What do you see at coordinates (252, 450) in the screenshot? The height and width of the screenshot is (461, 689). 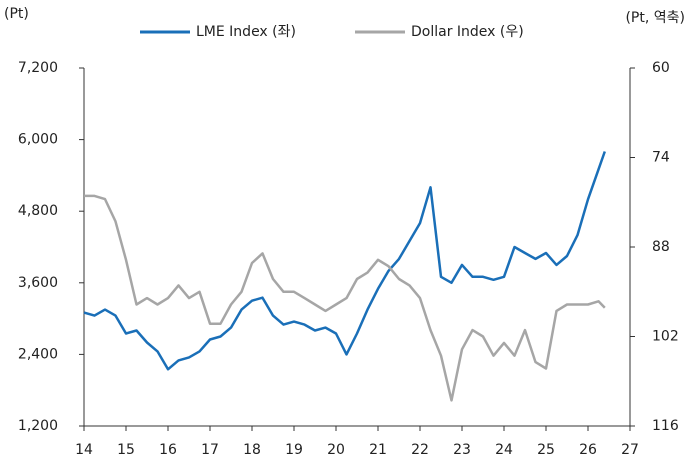 I see `x-tick-label: 18` at bounding box center [252, 450].